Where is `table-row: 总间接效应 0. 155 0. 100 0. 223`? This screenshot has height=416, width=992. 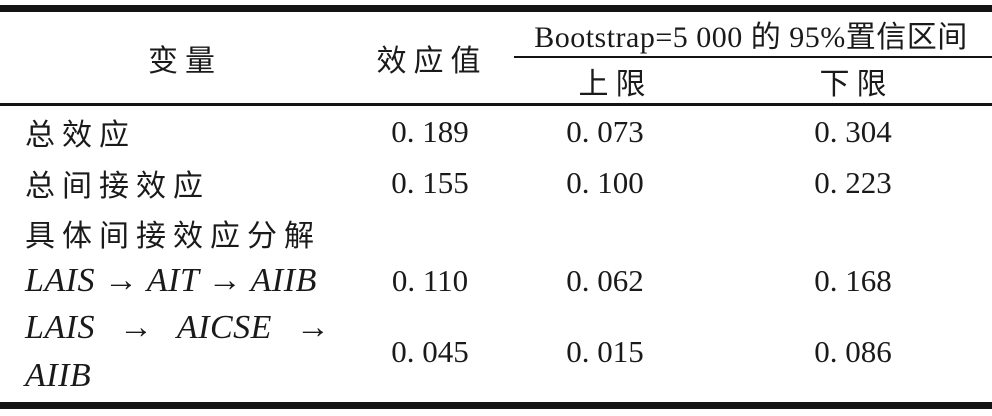
table-row: 总间接效应 0. 155 0. 100 0. 223 is located at coordinates (496, 182).